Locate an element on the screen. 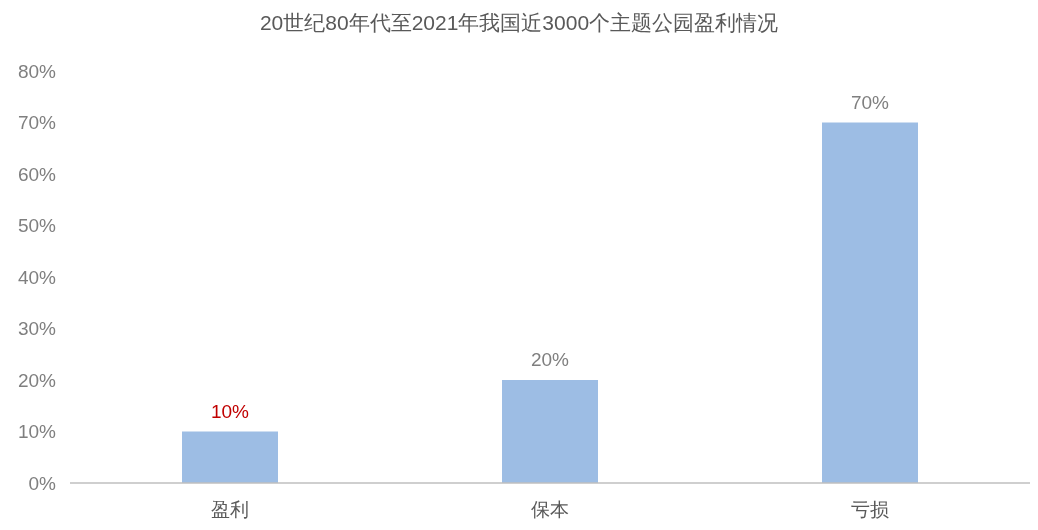 The height and width of the screenshot is (530, 1038). y-tick-label: 40% is located at coordinates (37, 277).